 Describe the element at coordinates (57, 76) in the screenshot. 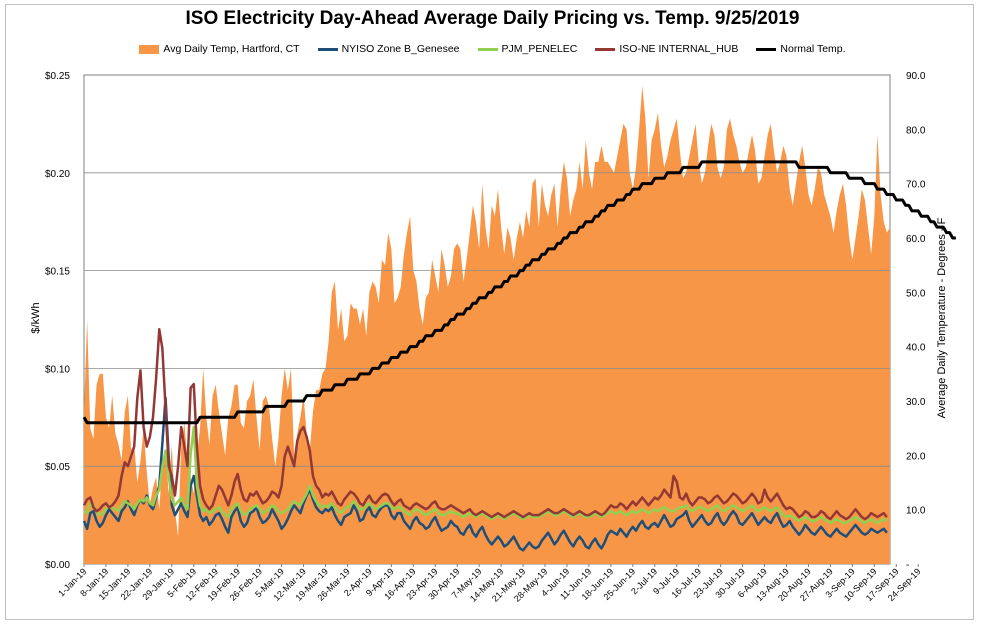

I see `y-tick-label: $0.25` at that location.